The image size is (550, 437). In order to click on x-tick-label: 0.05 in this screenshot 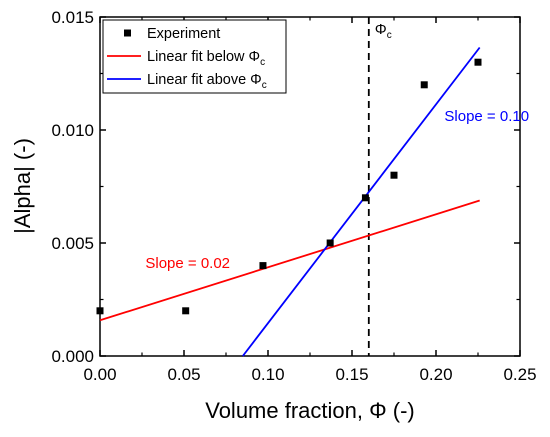, I will do `click(183, 374)`.